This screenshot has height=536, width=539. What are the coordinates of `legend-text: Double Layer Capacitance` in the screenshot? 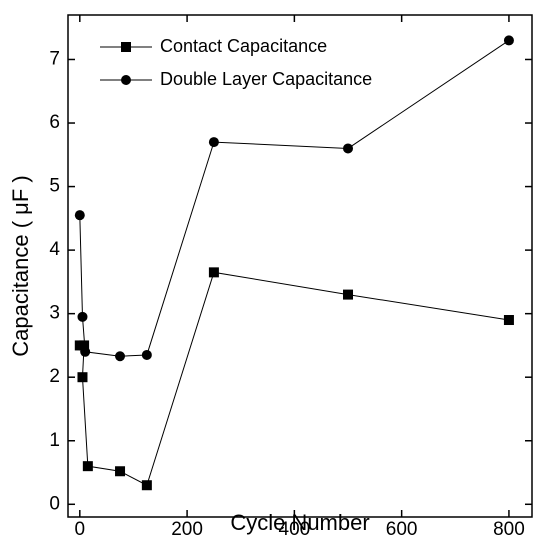 It's located at (266, 79).